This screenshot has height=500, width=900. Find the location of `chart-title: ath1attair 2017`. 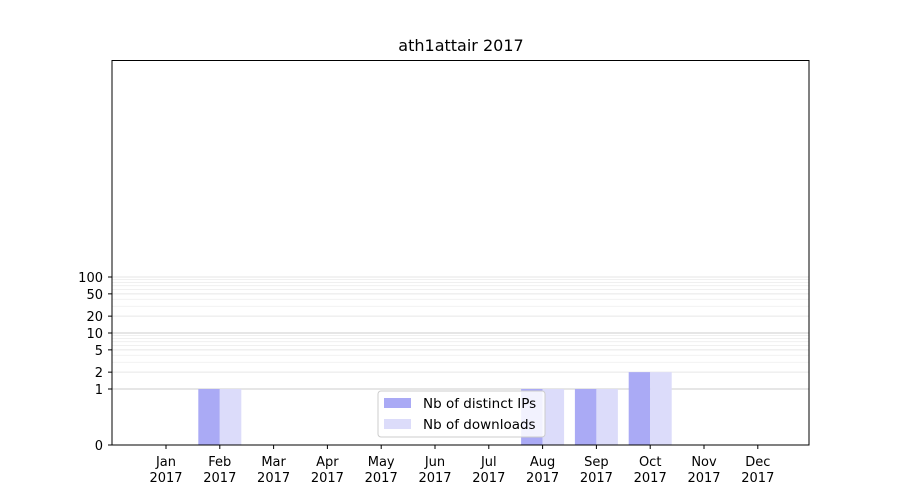

chart-title: ath1attair 2017 is located at coordinates (460, 45).